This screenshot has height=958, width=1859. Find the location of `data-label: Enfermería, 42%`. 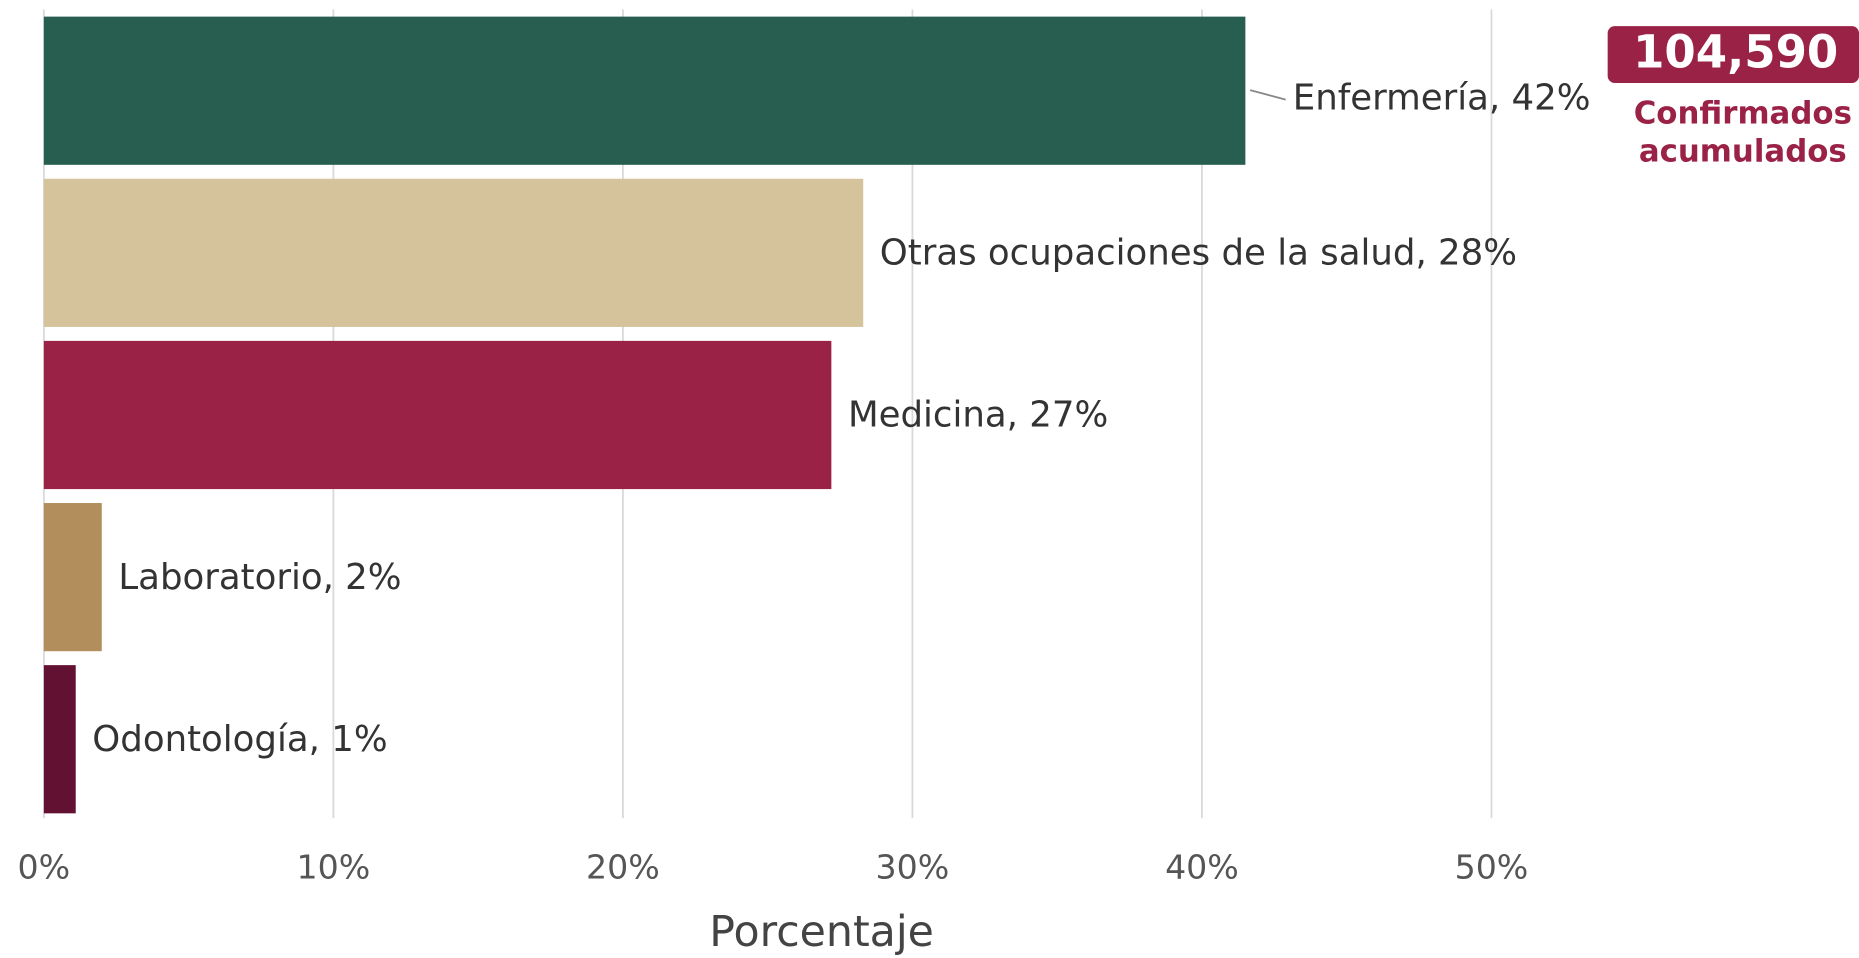

data-label: Enfermería, 42% is located at coordinates (1442, 98).